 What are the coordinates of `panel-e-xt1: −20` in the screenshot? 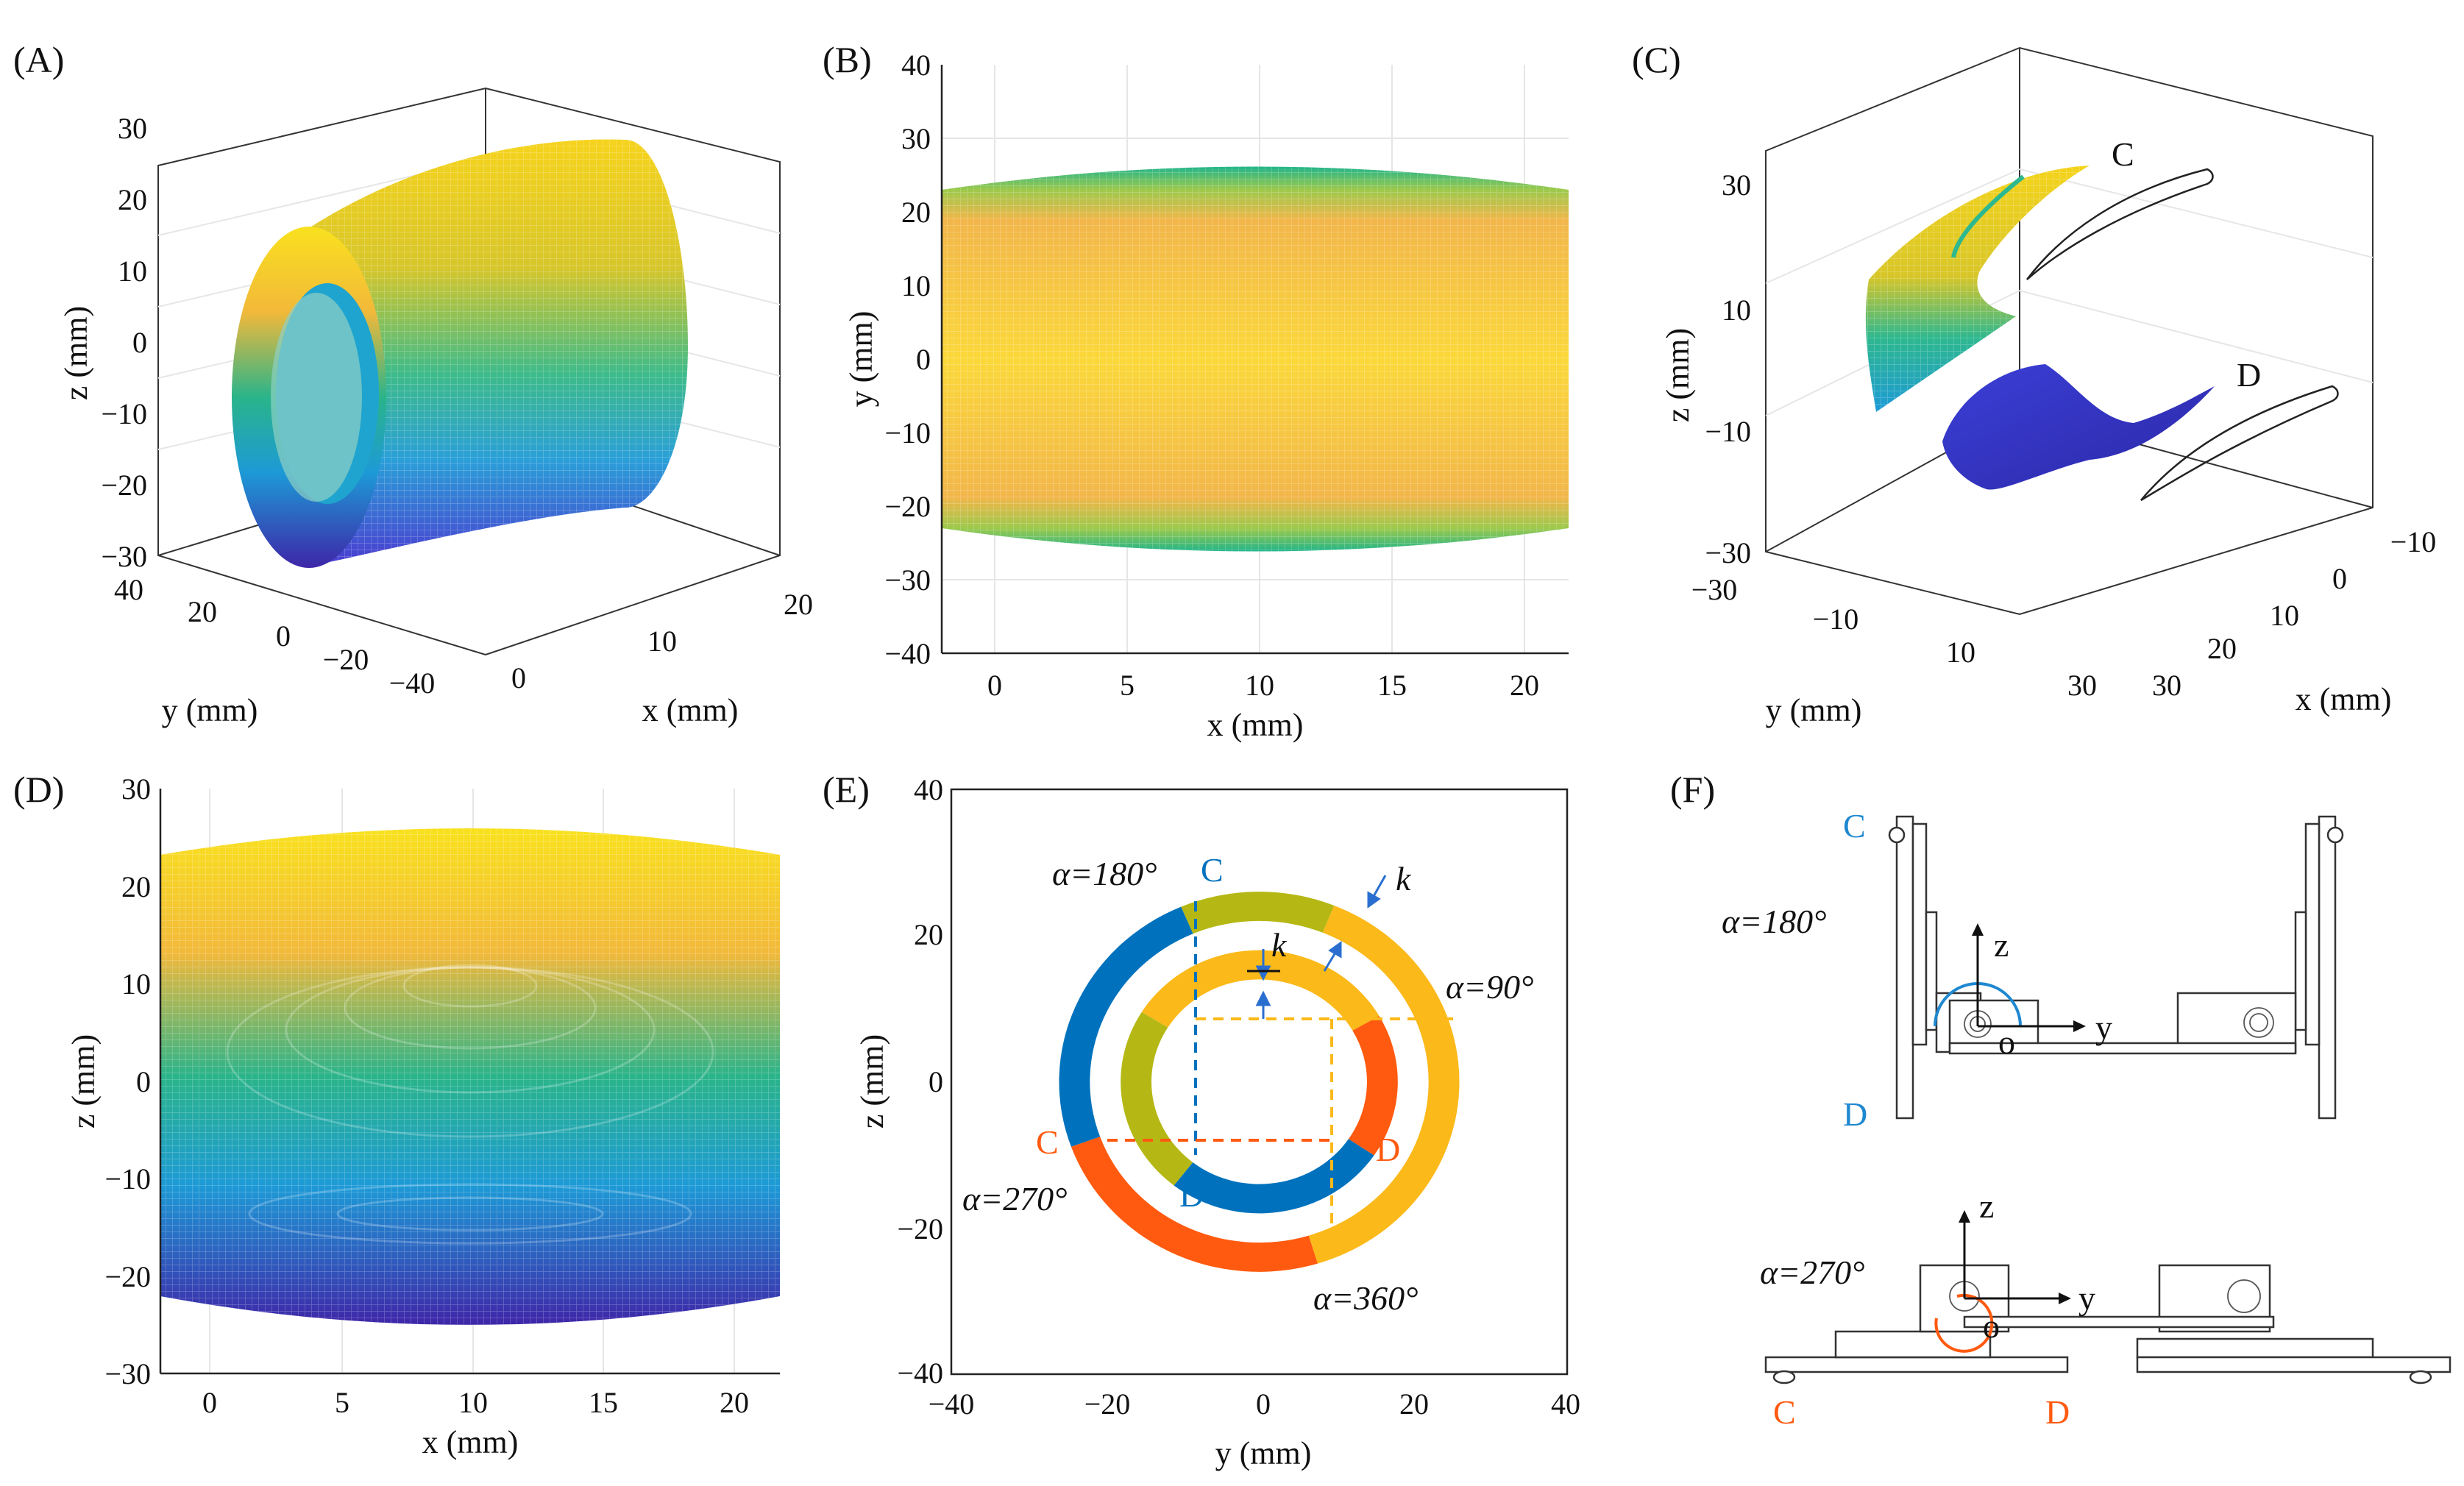 It's located at (1107, 1404).